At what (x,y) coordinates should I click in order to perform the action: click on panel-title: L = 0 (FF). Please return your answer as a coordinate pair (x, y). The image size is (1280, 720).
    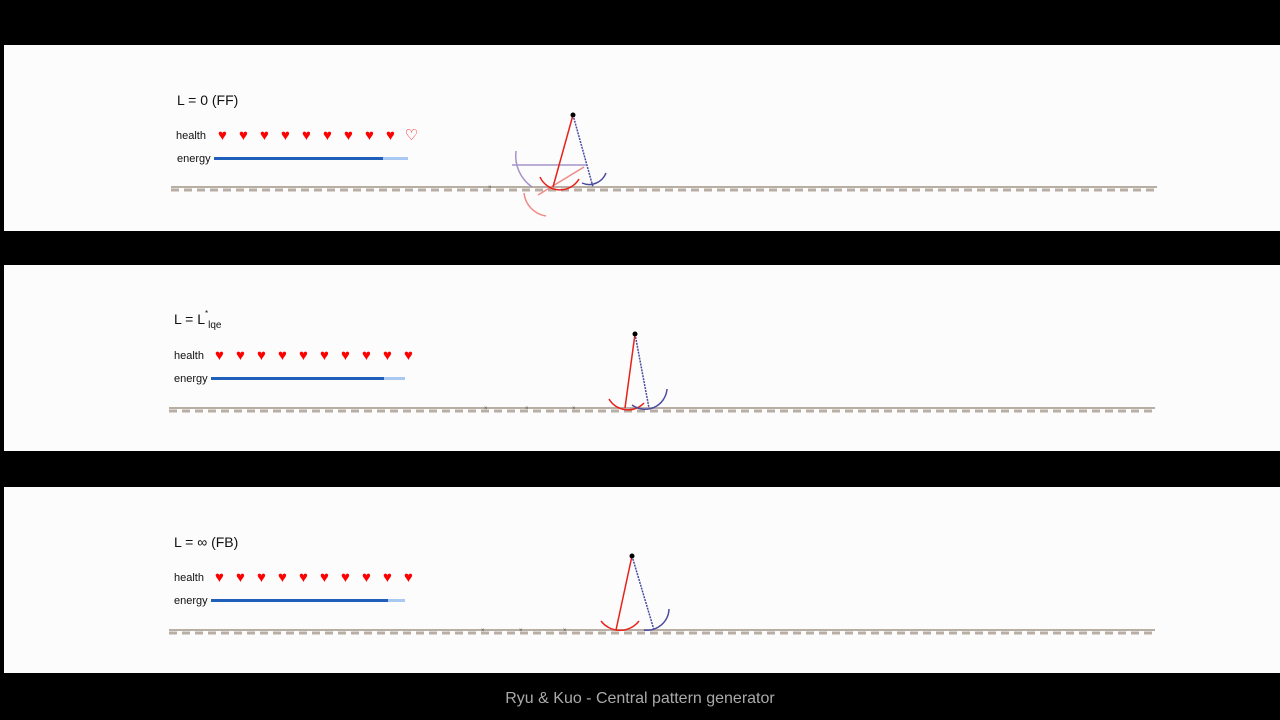
    Looking at the image, I should click on (207, 100).